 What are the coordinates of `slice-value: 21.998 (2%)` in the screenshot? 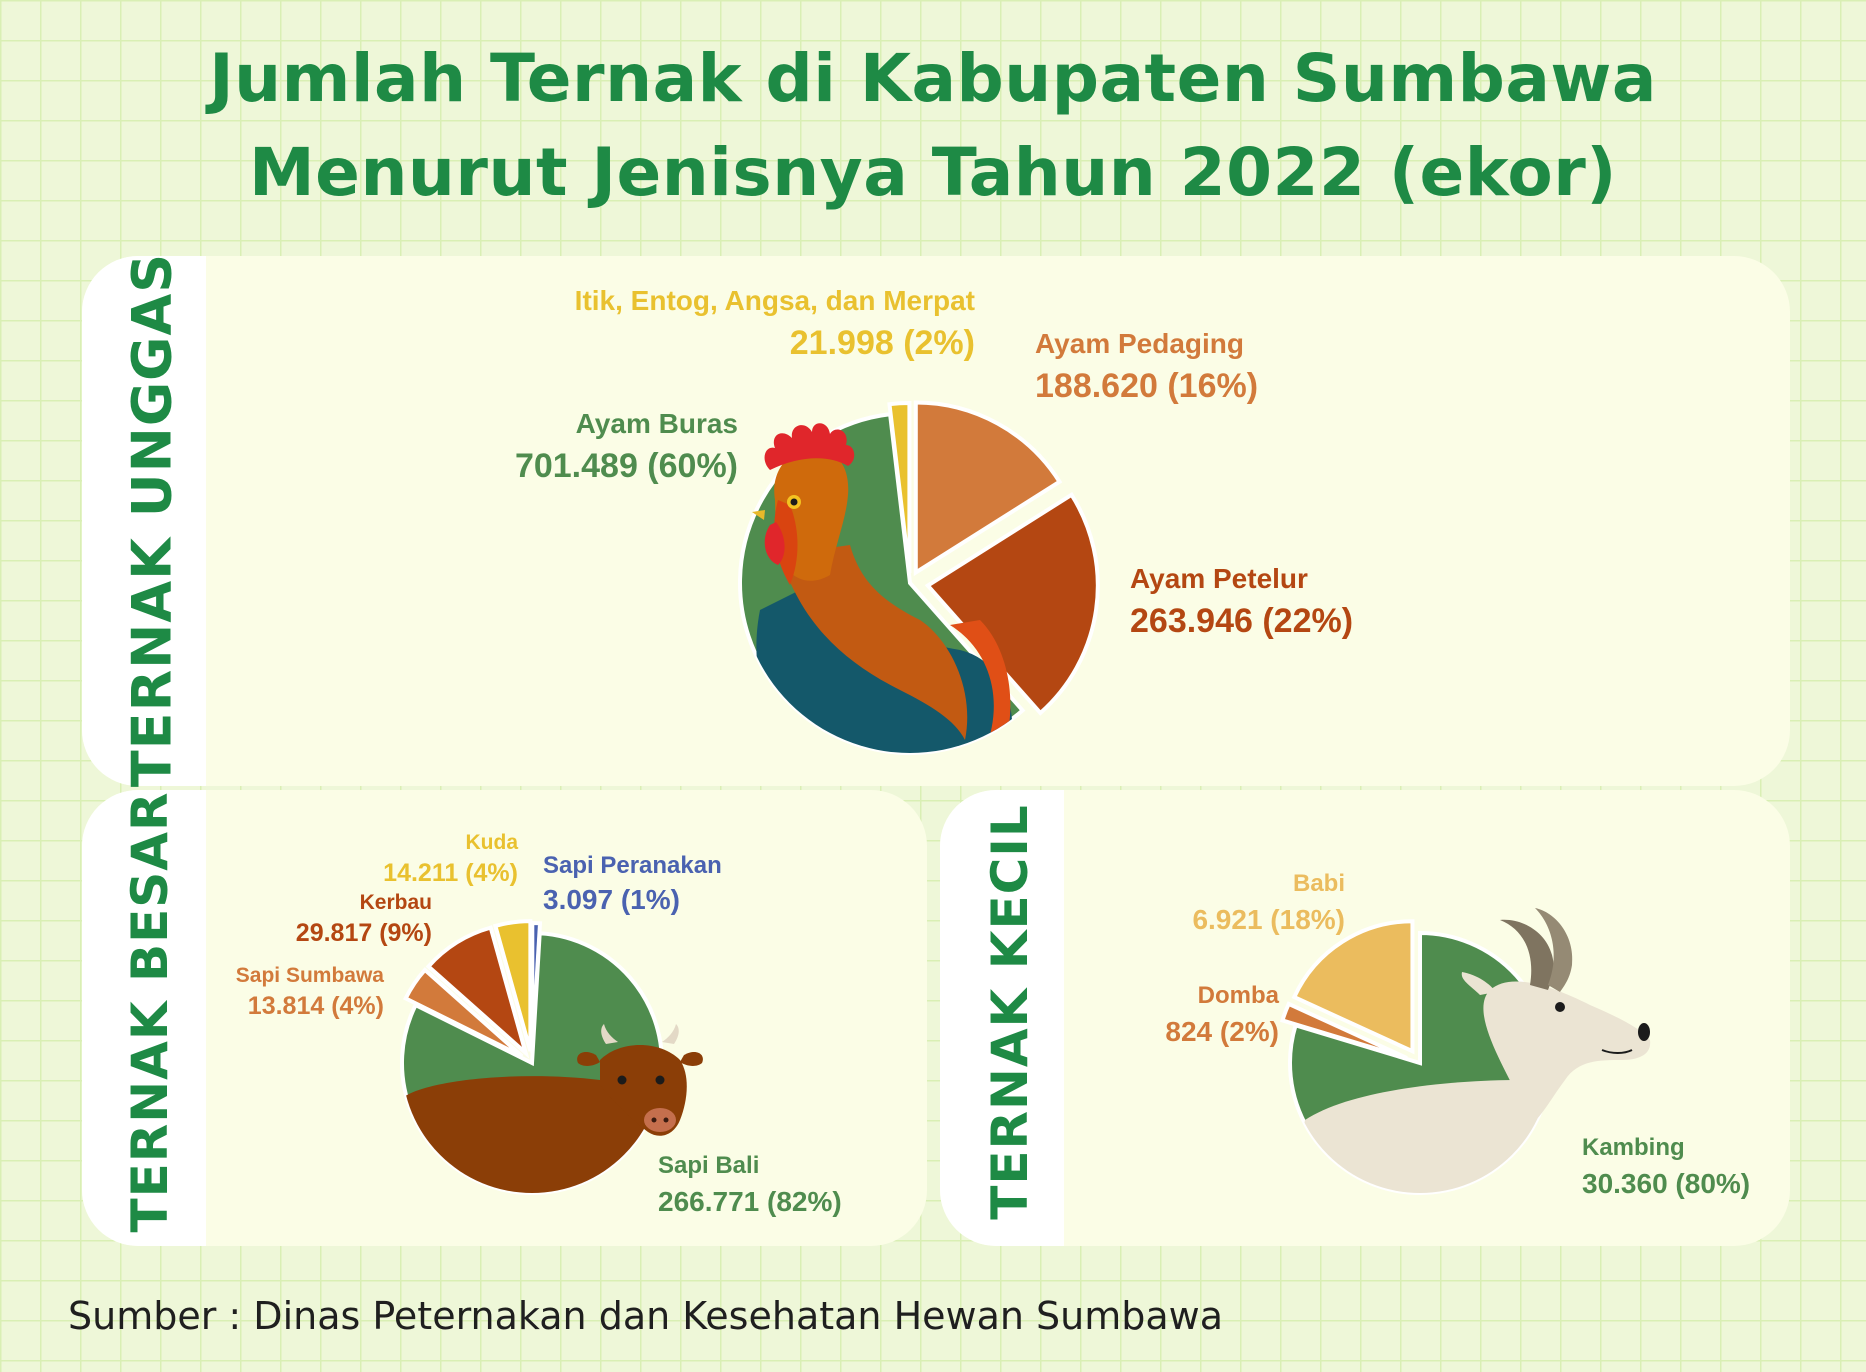 It's located at (882, 343).